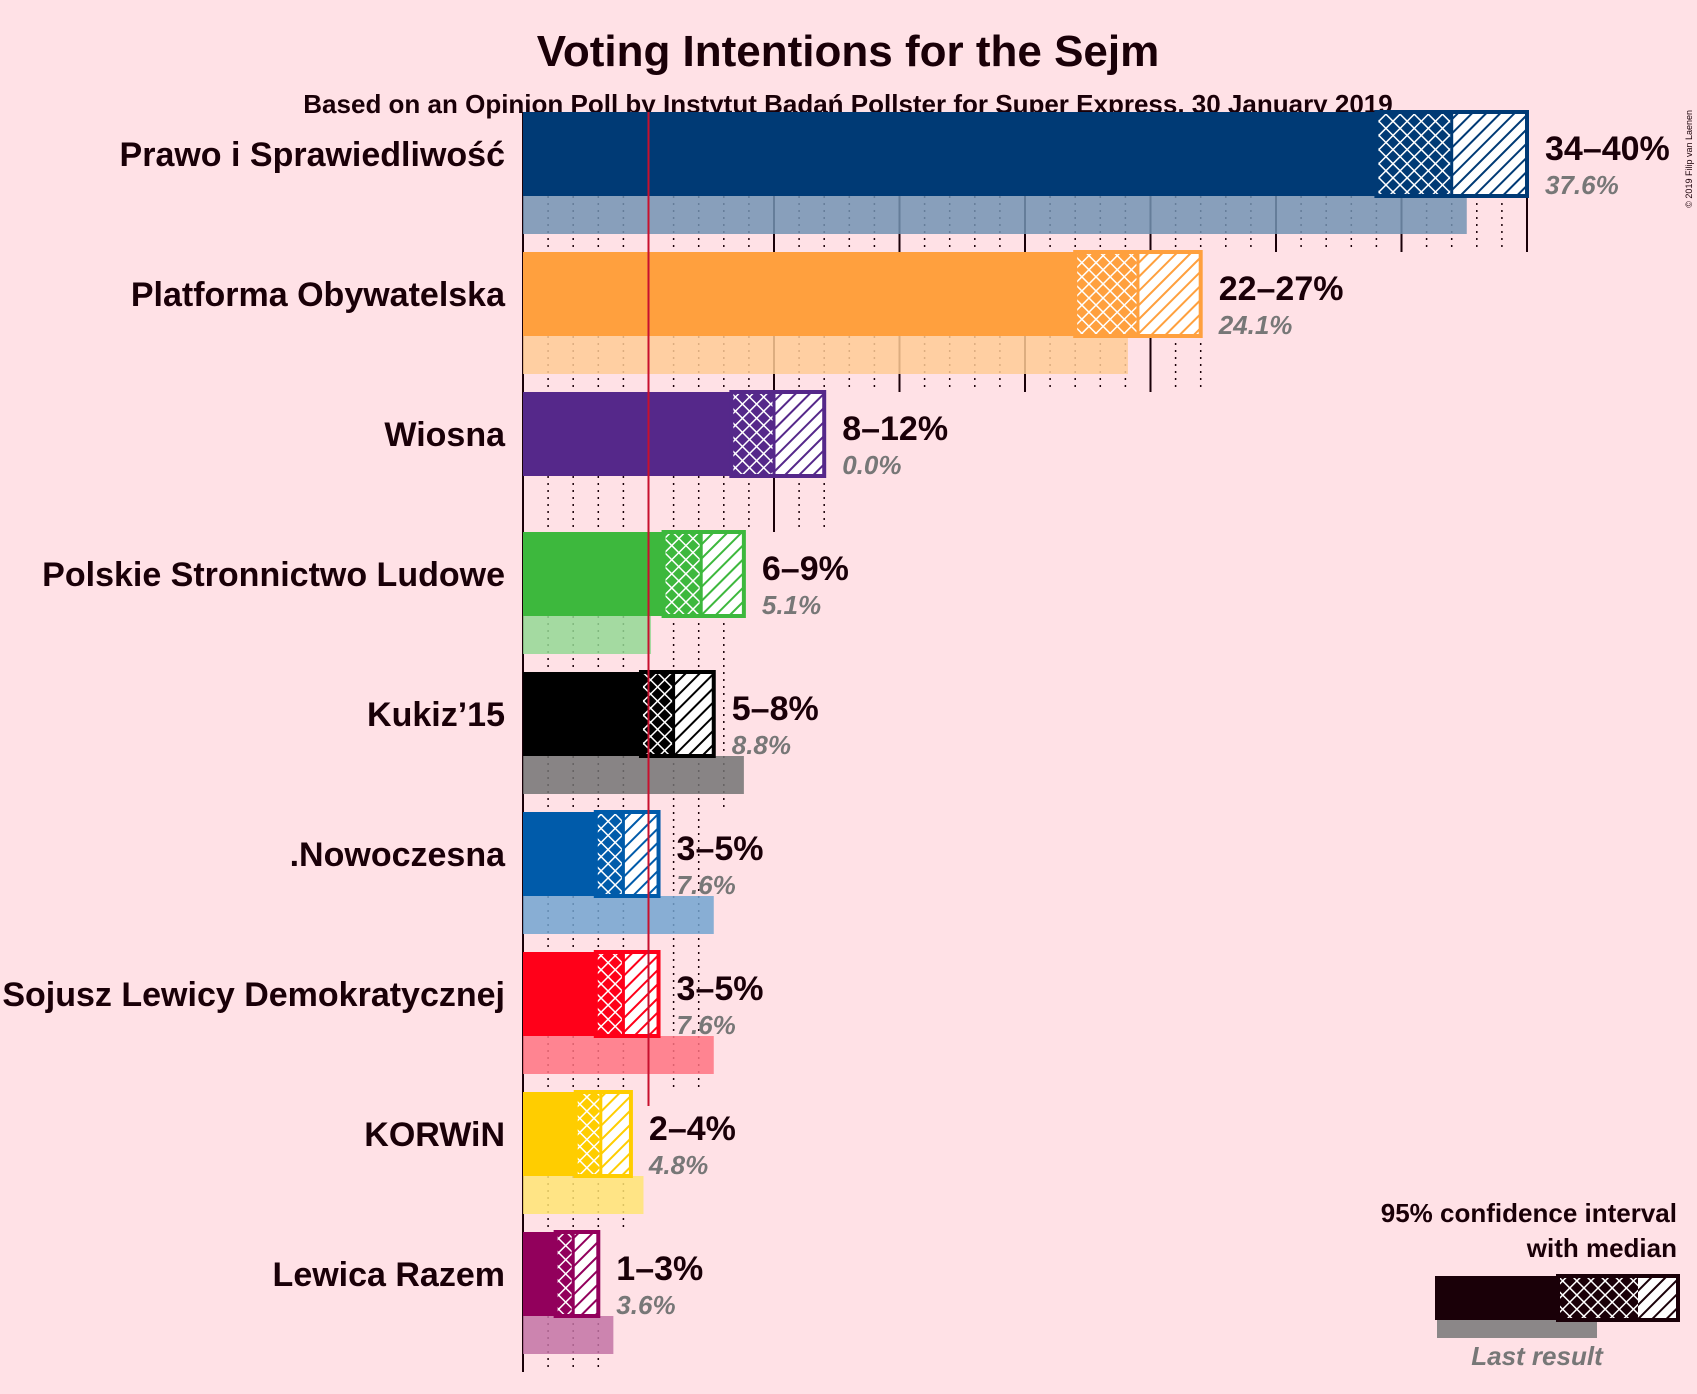  I want to click on last-result-label: 5.1%, so click(791, 605).